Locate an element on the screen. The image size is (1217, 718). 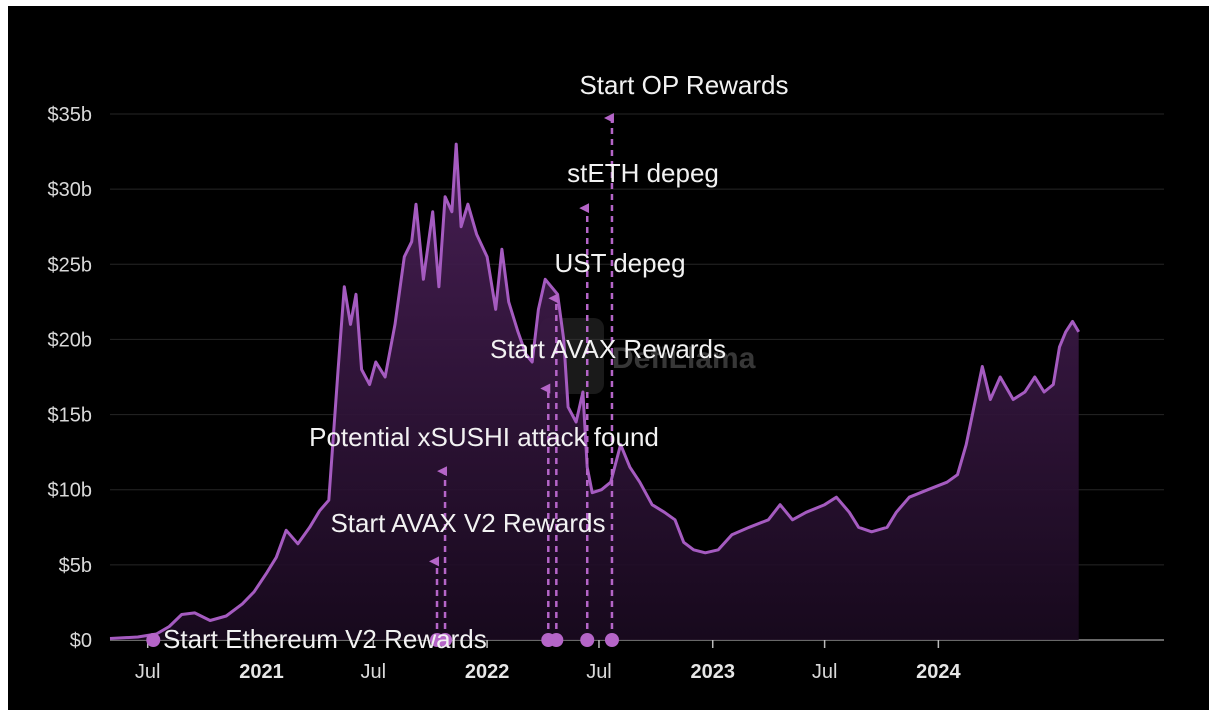
annotation-label: Start AVAX V2 Rewards is located at coordinates (467, 523).